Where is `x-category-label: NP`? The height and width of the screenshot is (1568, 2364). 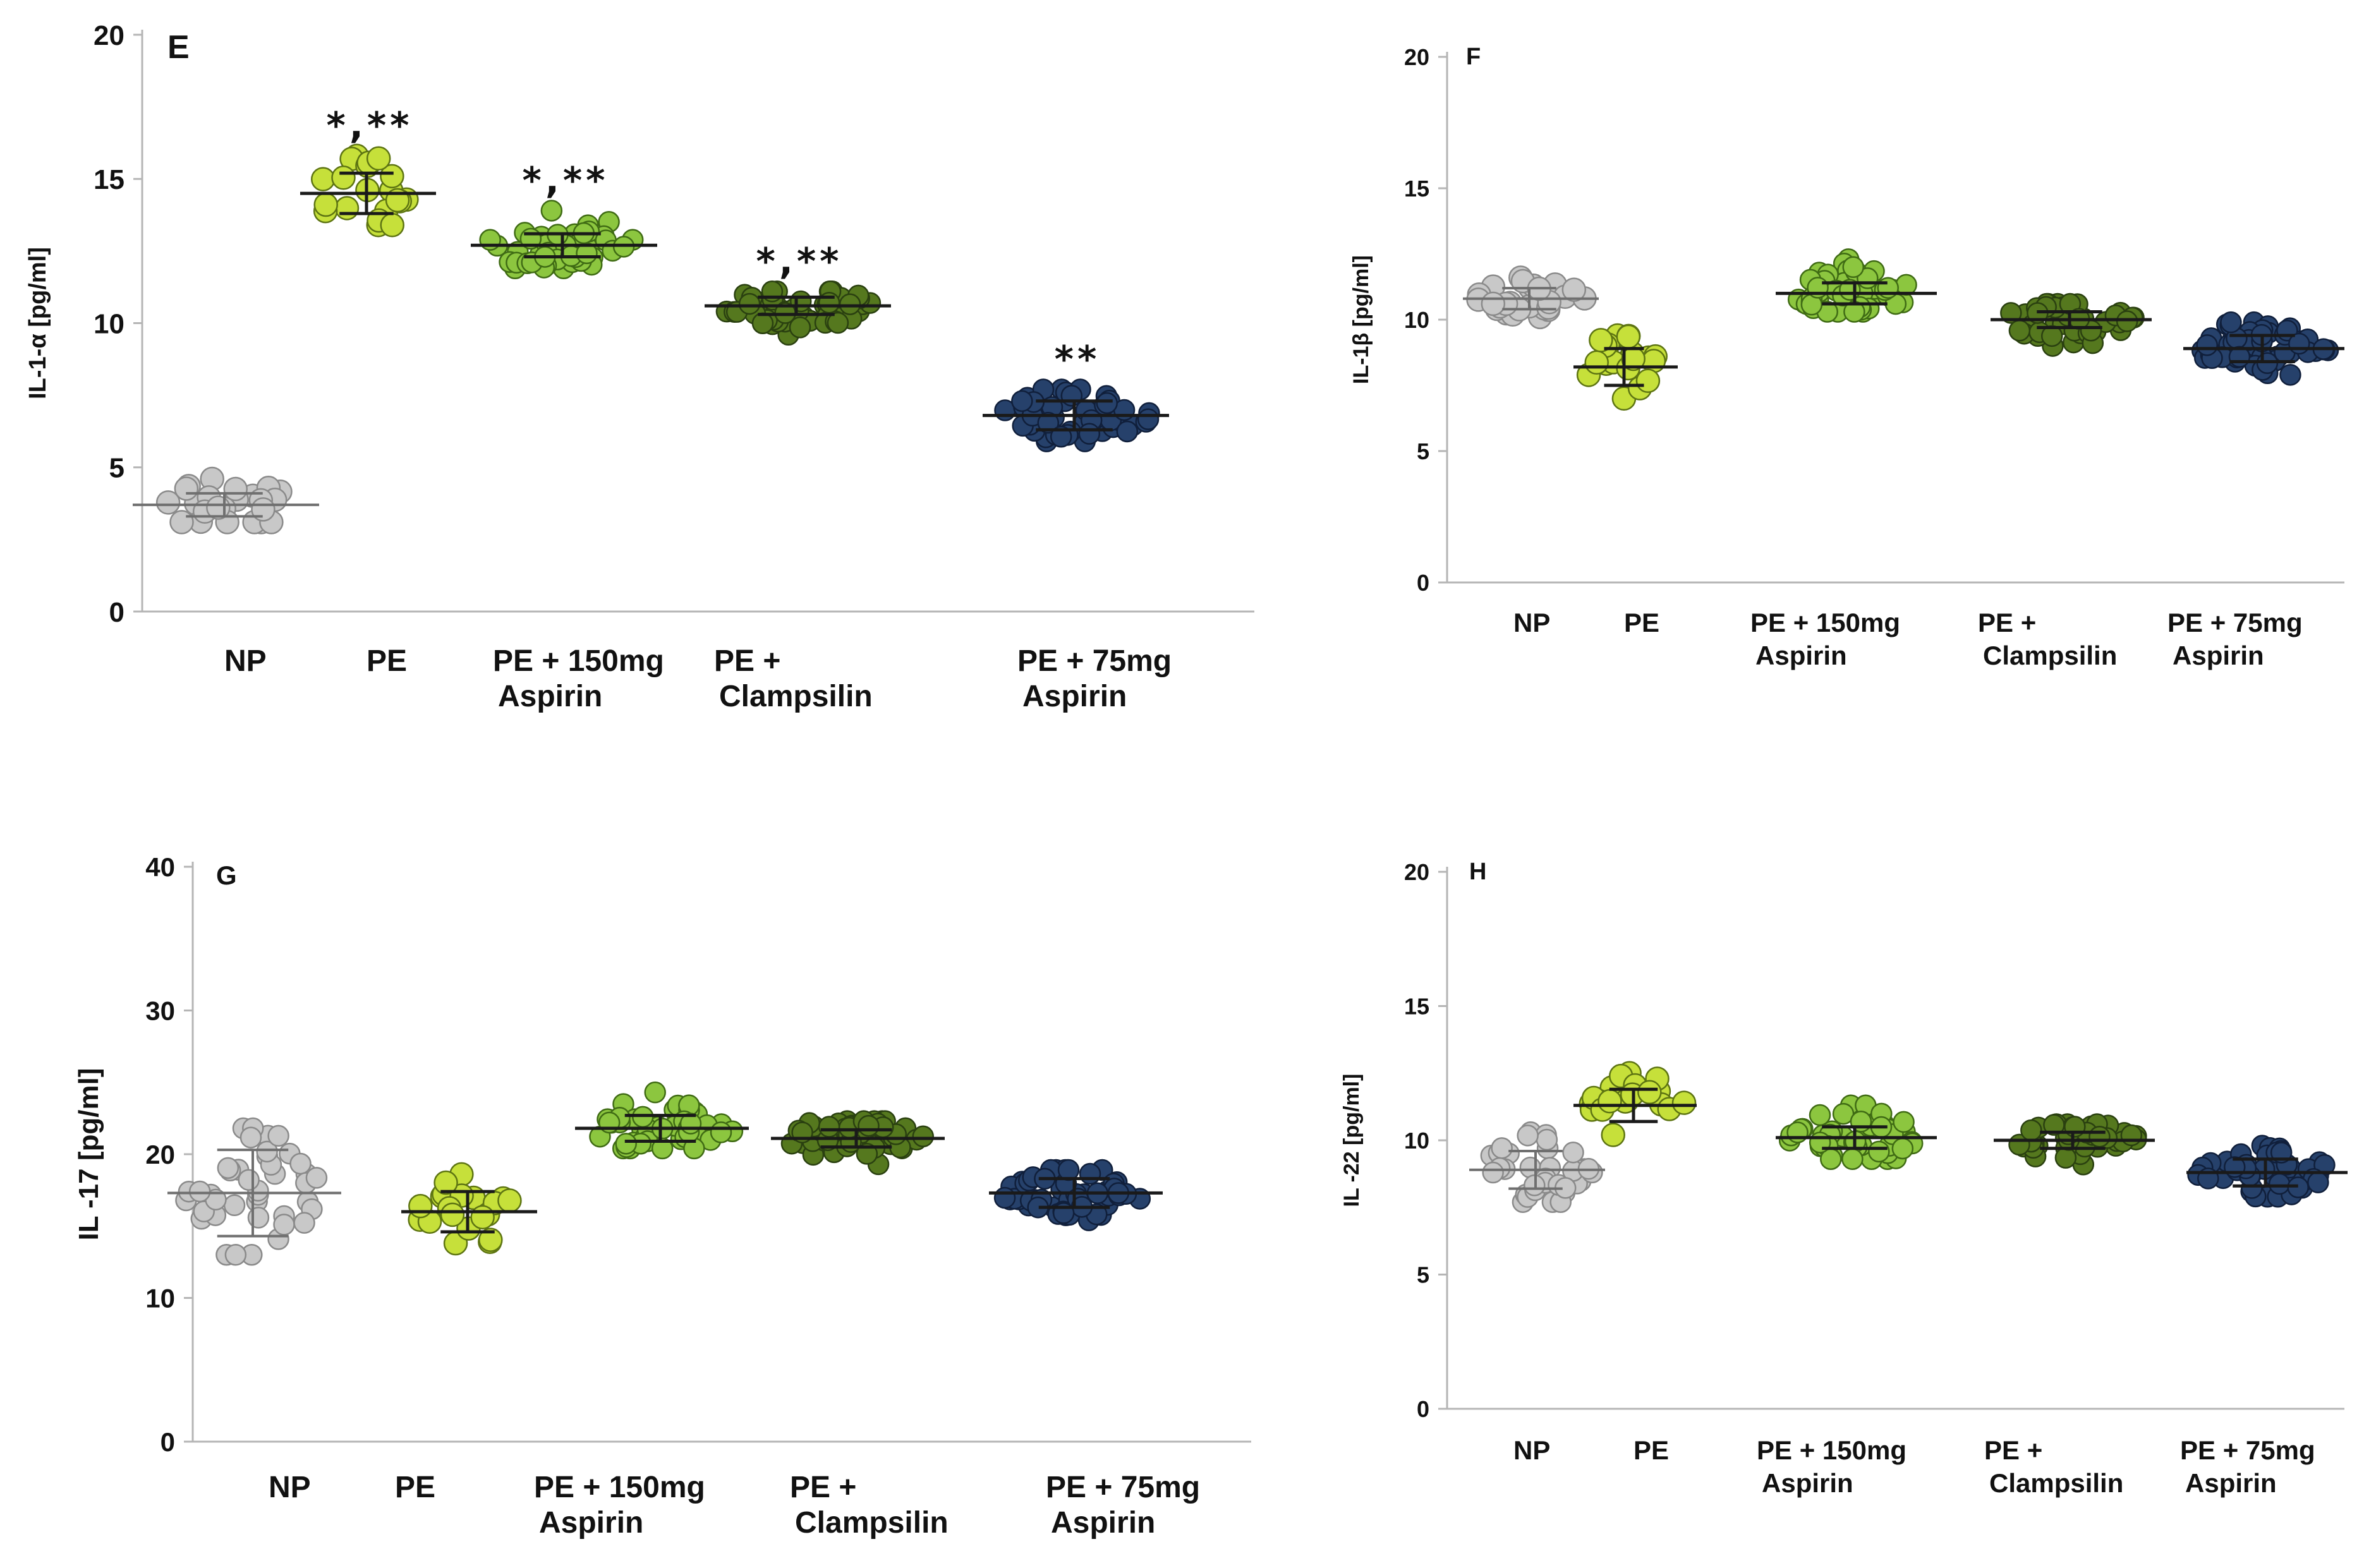
x-category-label: NP is located at coordinates (290, 1487).